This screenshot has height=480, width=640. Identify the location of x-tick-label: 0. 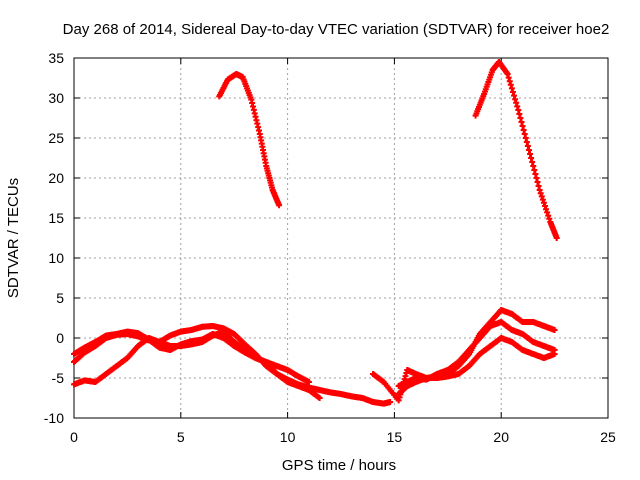
(74, 437).